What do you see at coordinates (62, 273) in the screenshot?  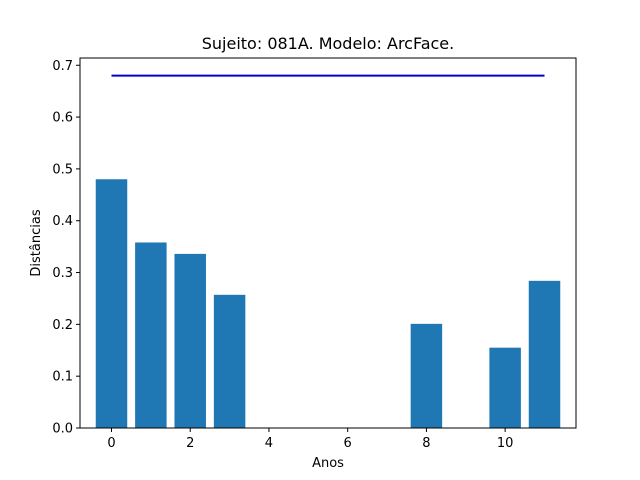 I see `y-tick-label: 0.3` at bounding box center [62, 273].